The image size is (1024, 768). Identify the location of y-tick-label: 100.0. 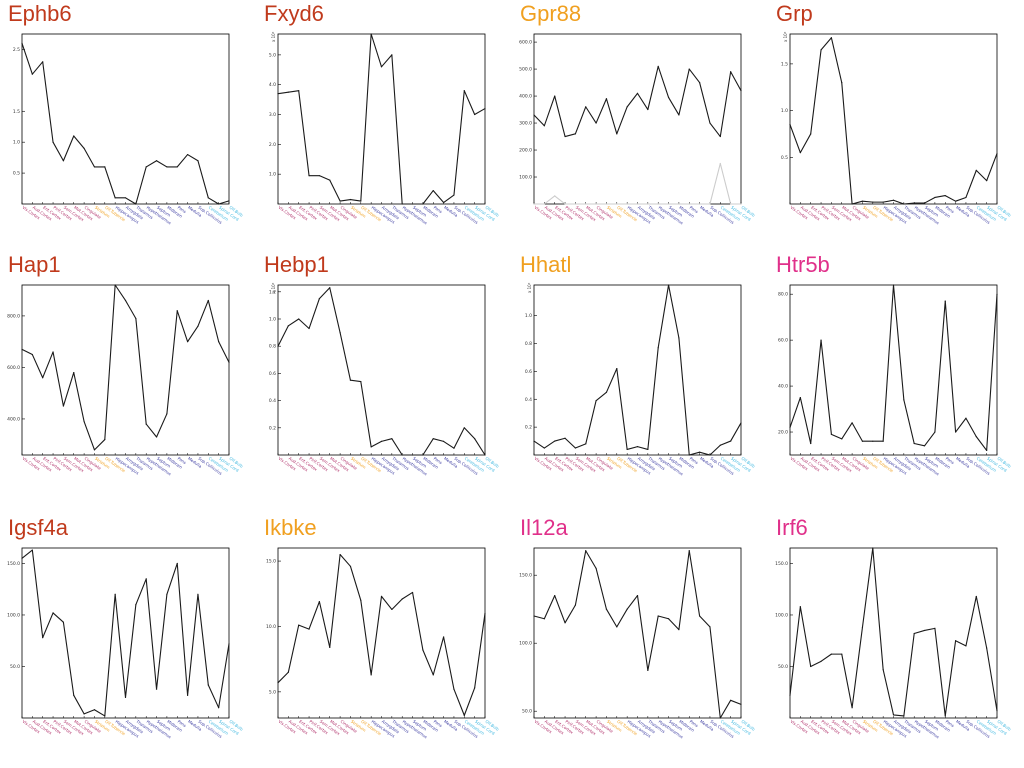
(781, 615).